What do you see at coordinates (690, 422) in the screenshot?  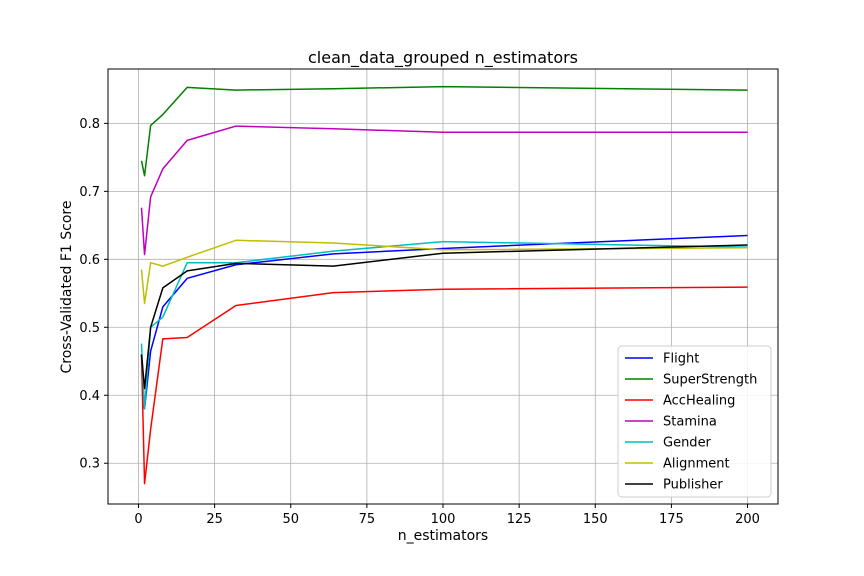 I see `legend-label-stamina: Stamina` at bounding box center [690, 422].